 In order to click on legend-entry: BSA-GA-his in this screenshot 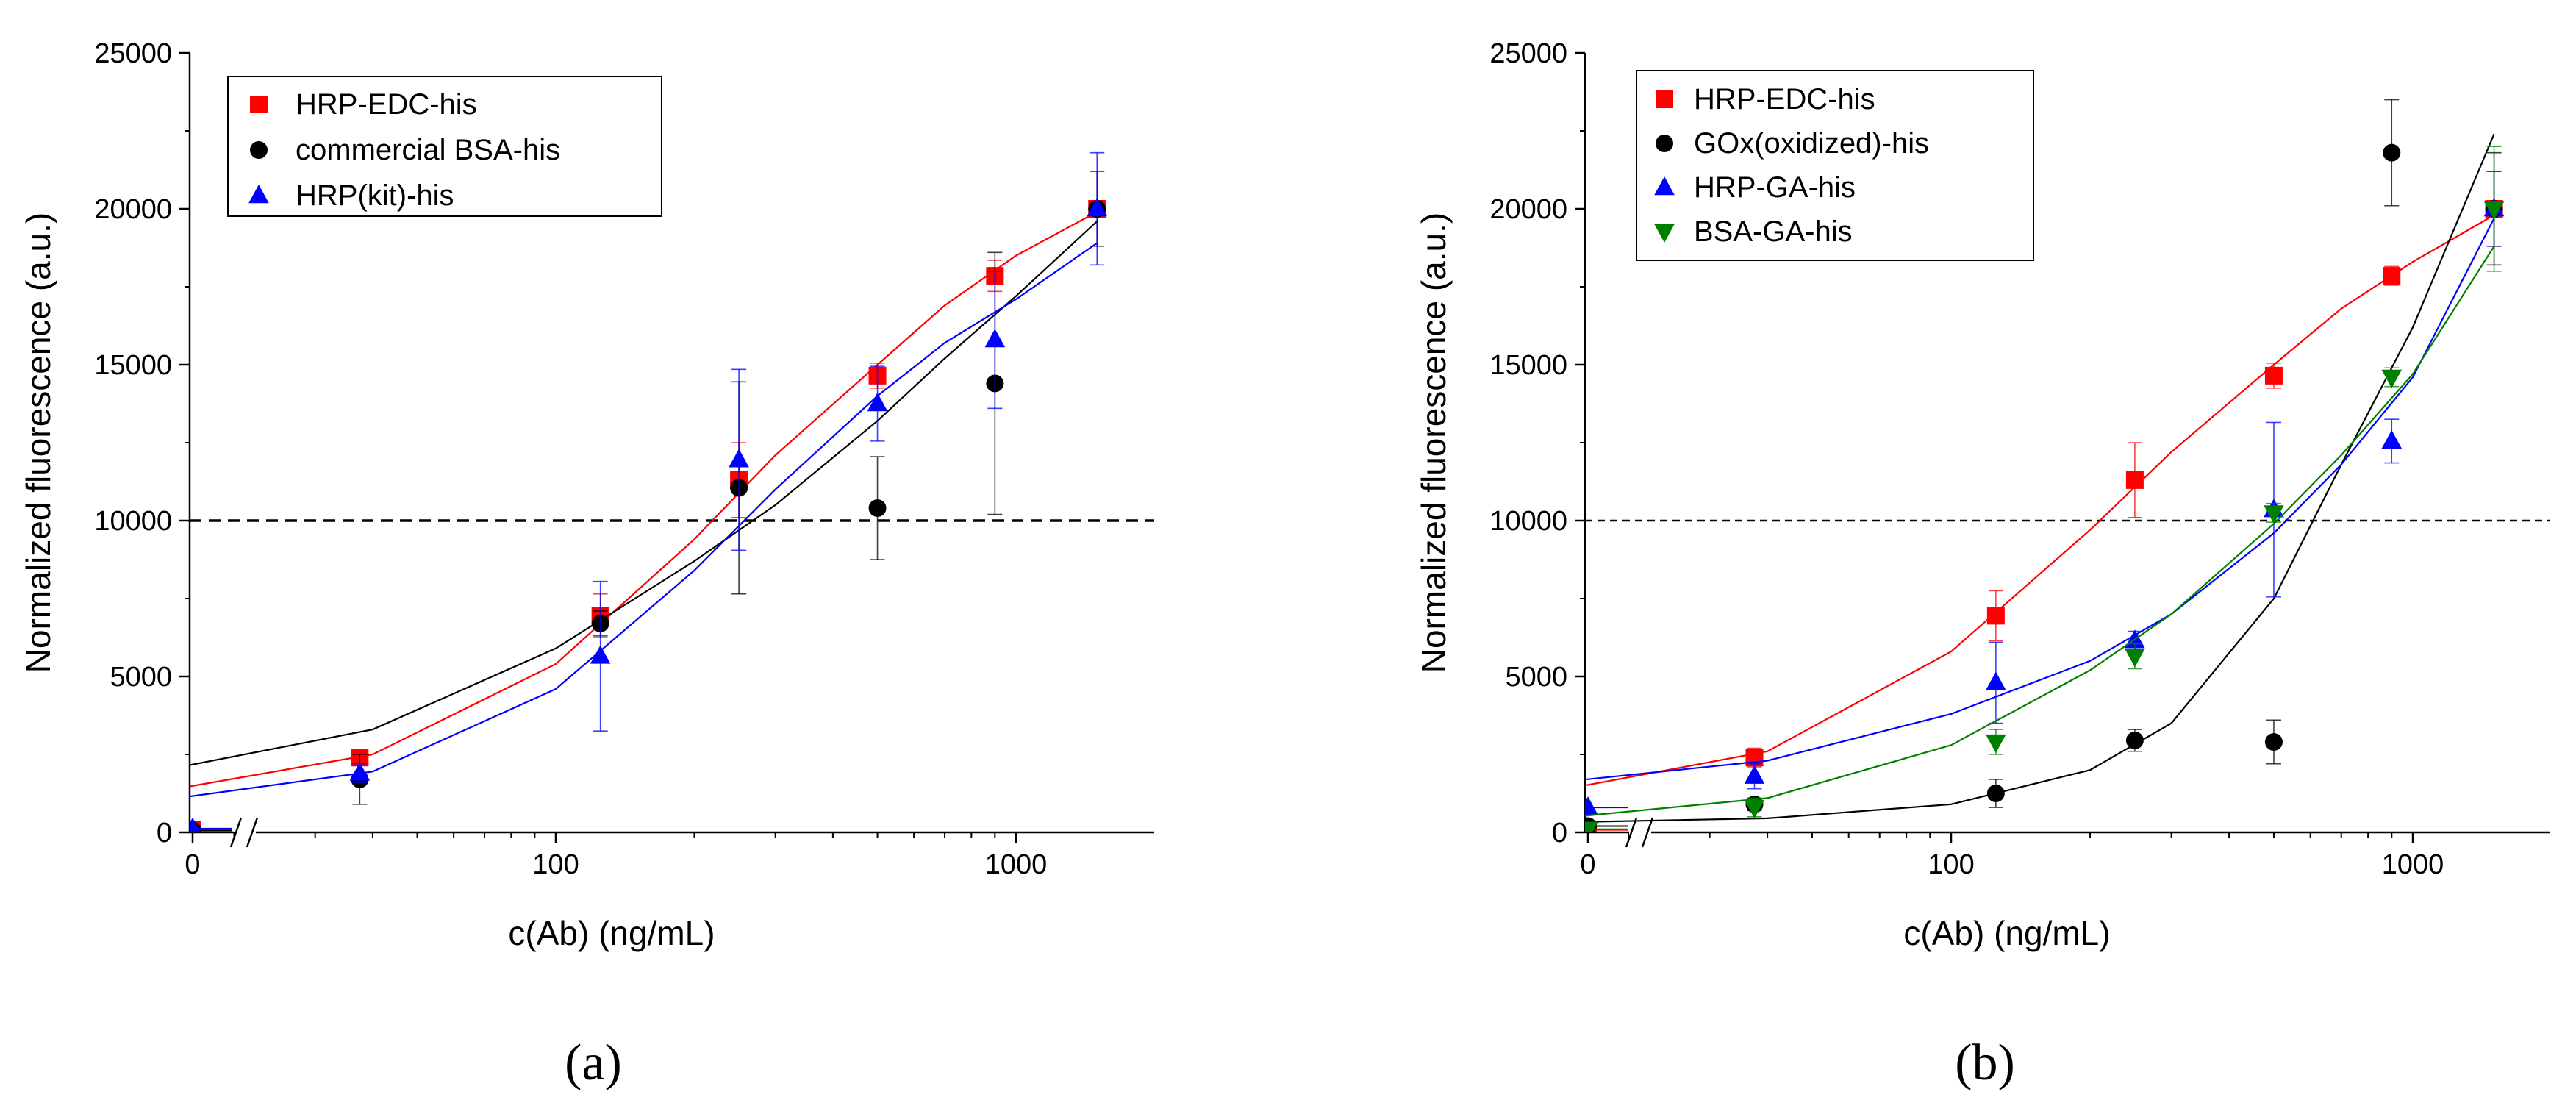, I will do `click(1753, 231)`.